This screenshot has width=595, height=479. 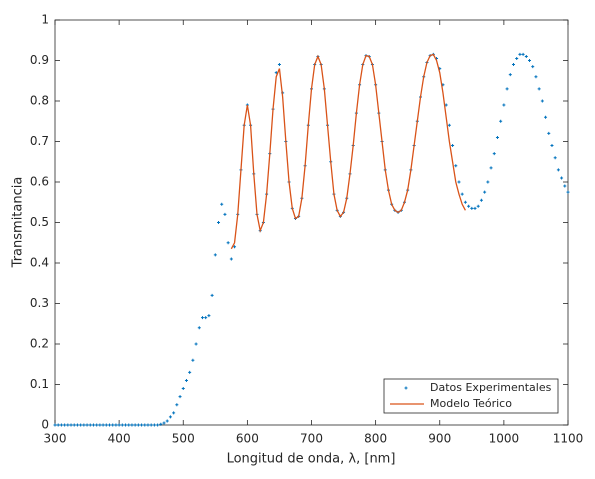 What do you see at coordinates (247, 439) in the screenshot?
I see `x-tick-label: 600` at bounding box center [247, 439].